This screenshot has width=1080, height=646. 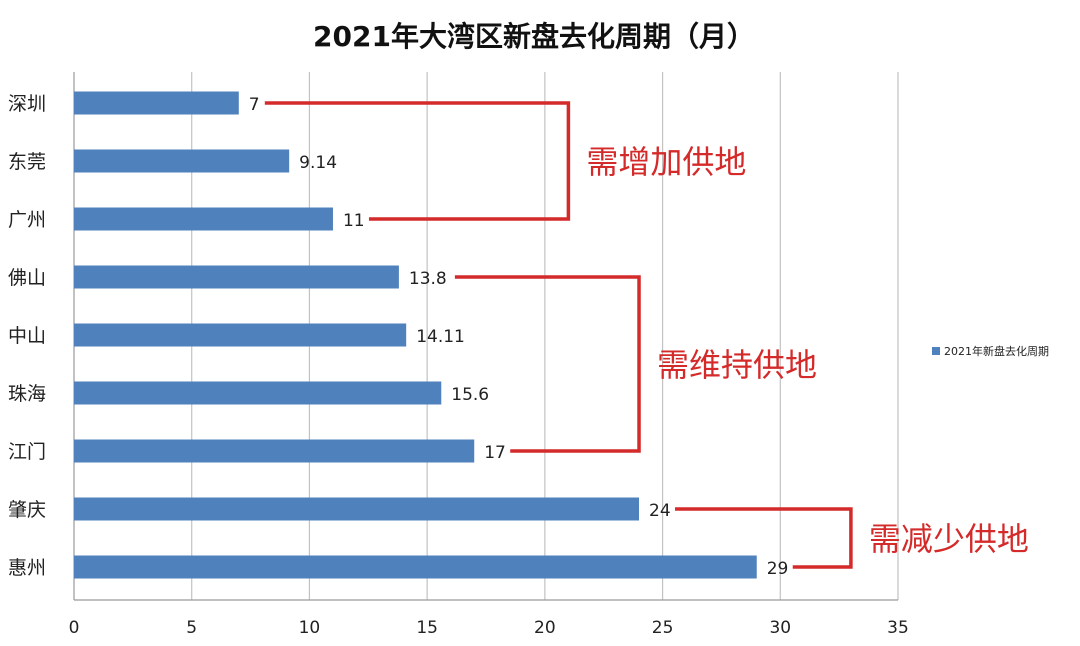 What do you see at coordinates (27, 568) in the screenshot?
I see `category-label: 惠州` at bounding box center [27, 568].